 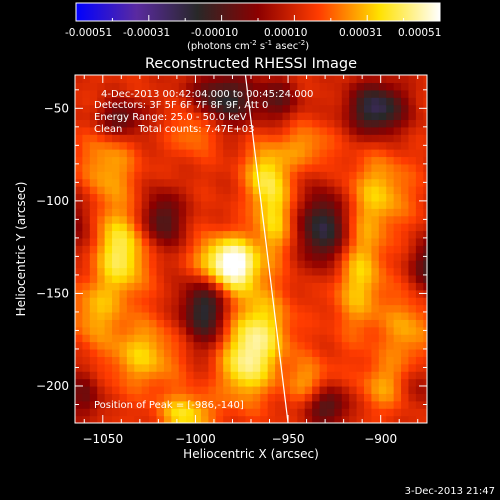 What do you see at coordinates (21, 249) in the screenshot?
I see `y-axis-label: Heliocentric Y (arcsec)` at bounding box center [21, 249].